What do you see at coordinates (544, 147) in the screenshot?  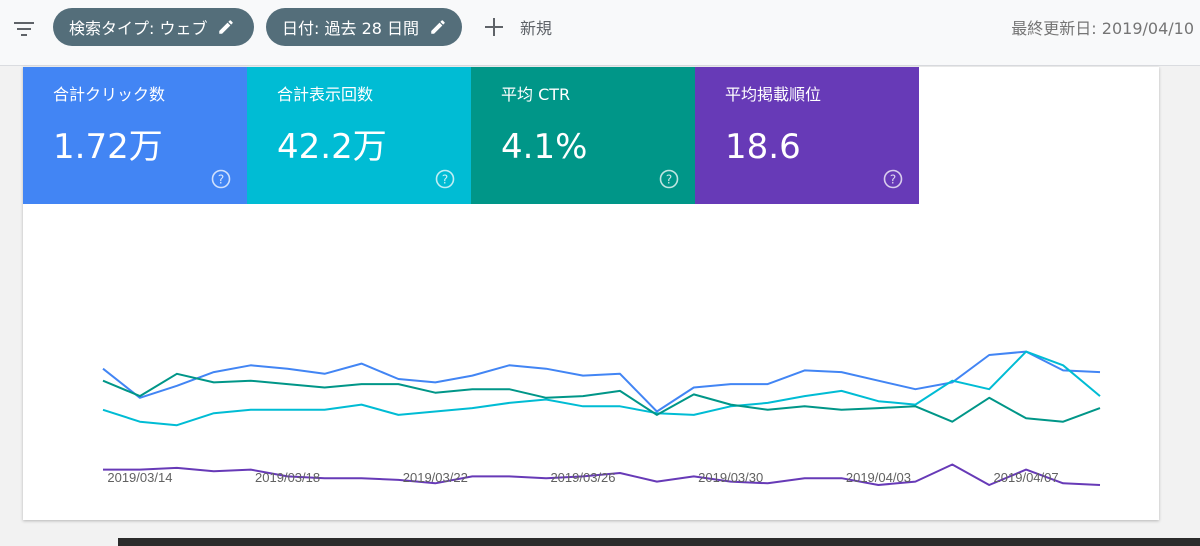 I see `metric-value: 4.1%` at bounding box center [544, 147].